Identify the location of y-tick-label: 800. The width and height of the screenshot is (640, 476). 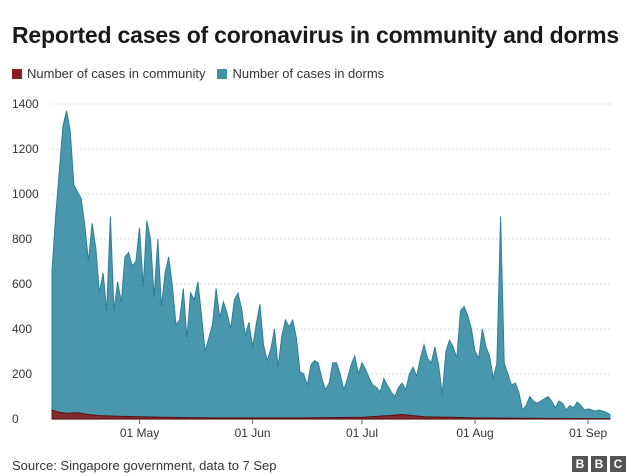
(22, 239).